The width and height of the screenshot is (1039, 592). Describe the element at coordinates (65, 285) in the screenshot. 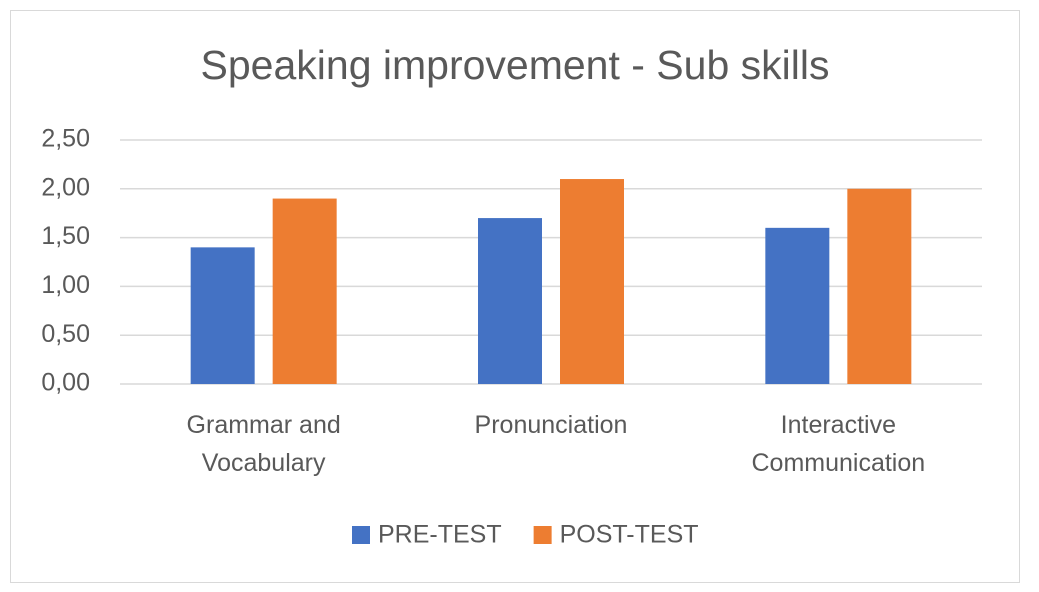

I see `y-tick-label: 1,00` at that location.